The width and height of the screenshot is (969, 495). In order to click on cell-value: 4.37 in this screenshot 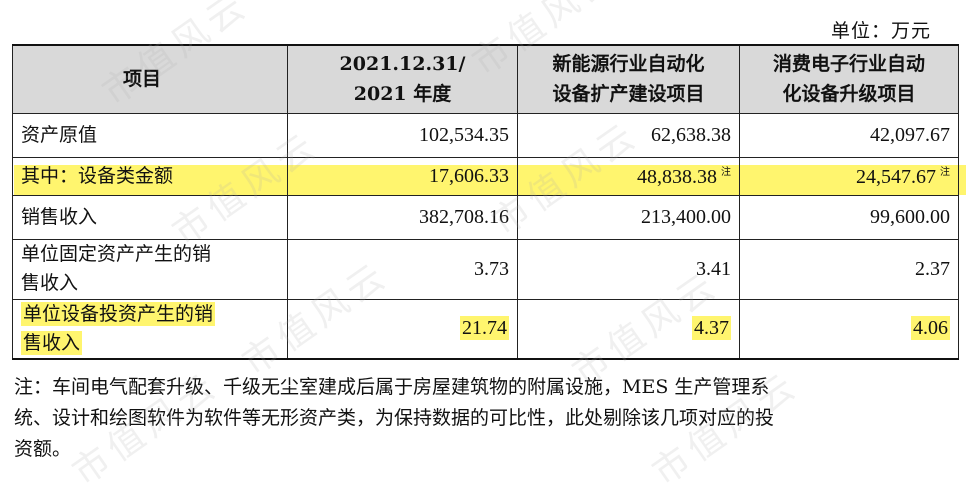, I will do `click(628, 329)`.